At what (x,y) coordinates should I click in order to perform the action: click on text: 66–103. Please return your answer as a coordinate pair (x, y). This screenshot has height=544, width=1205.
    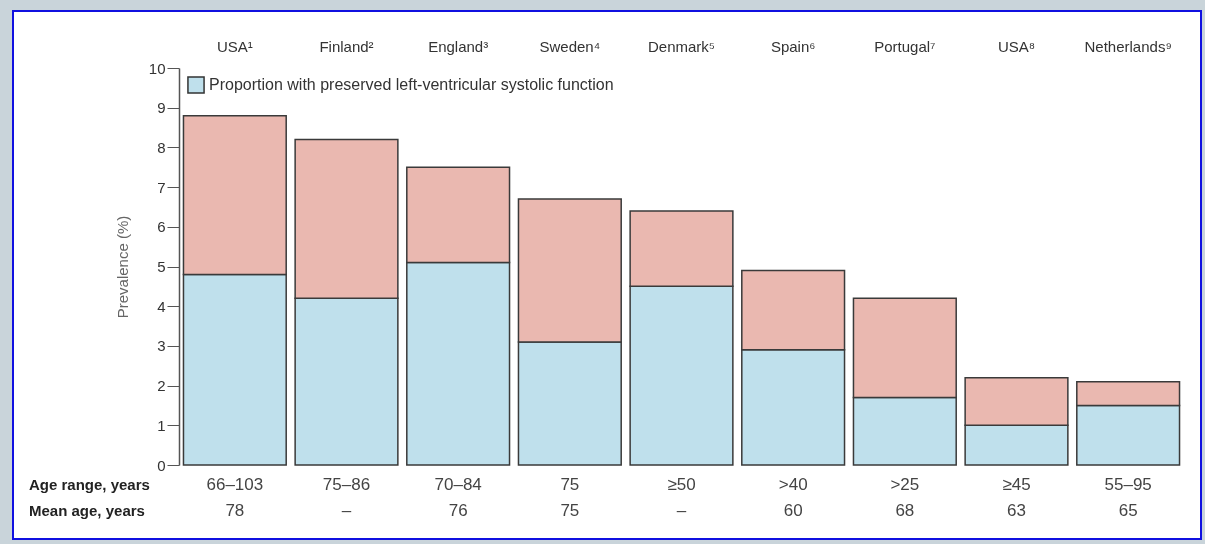
    Looking at the image, I should click on (235, 484).